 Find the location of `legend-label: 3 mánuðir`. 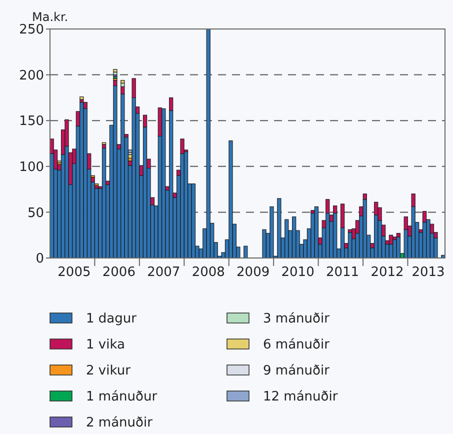

legend-label: 3 mánuðir is located at coordinates (296, 319).